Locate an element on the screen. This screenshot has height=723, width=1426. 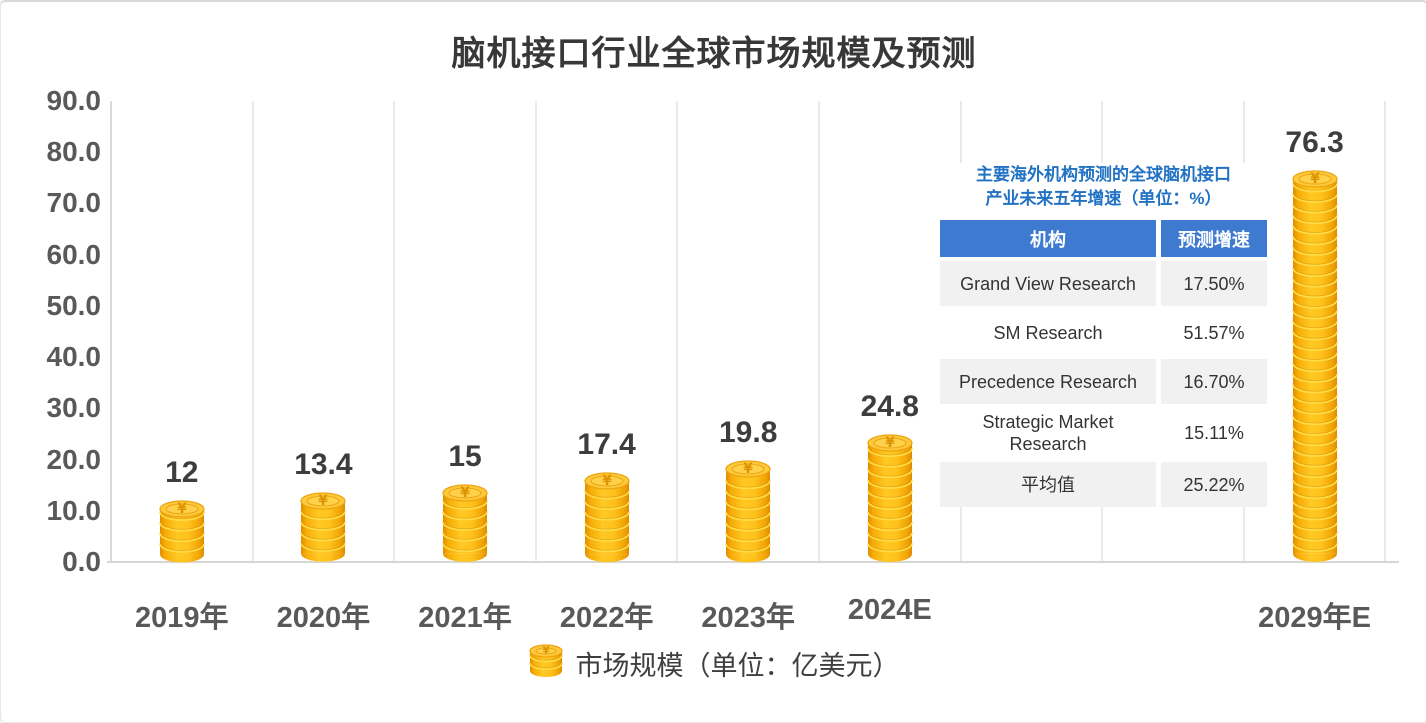
bar-2019年: ¥ is located at coordinates (181, 533).